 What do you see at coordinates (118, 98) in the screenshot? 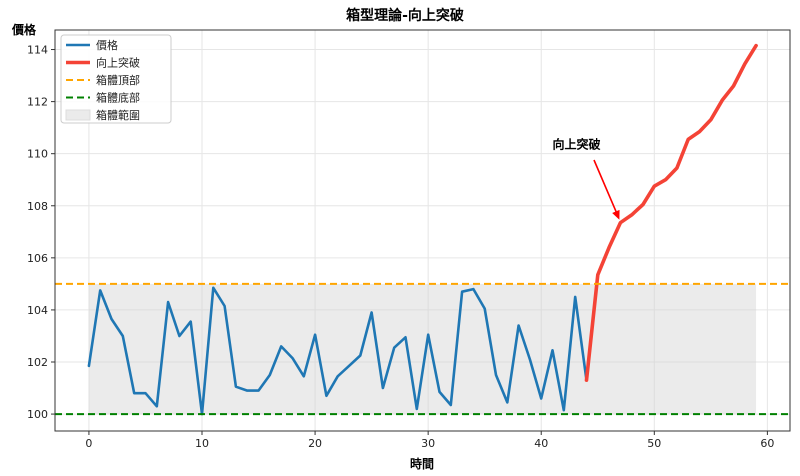
I see `legend-label: 箱體底部` at bounding box center [118, 98].